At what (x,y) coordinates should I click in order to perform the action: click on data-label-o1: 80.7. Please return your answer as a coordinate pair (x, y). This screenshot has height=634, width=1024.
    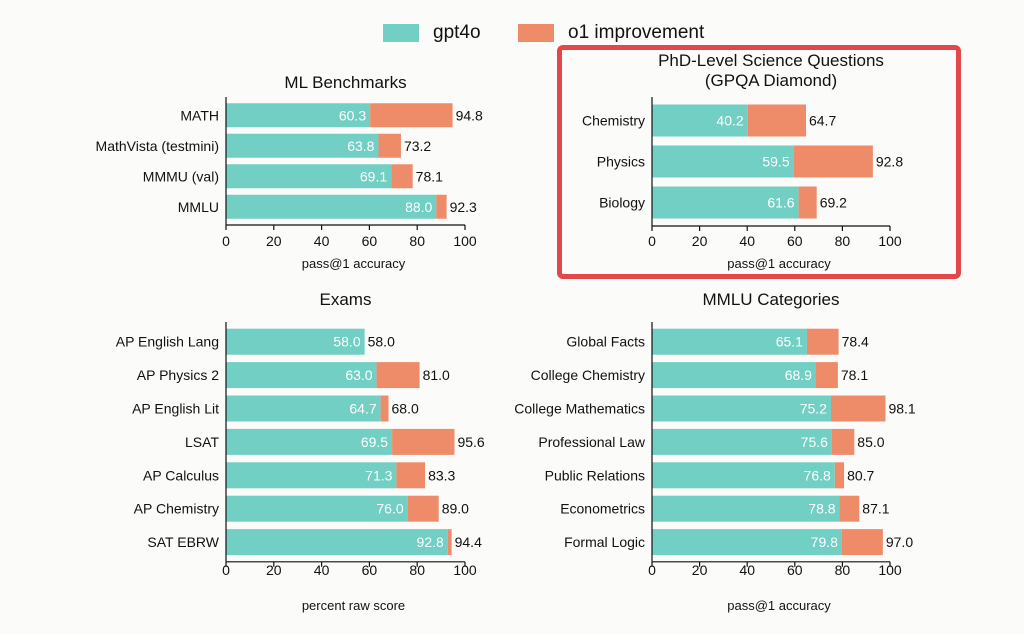
    Looking at the image, I should click on (860, 475).